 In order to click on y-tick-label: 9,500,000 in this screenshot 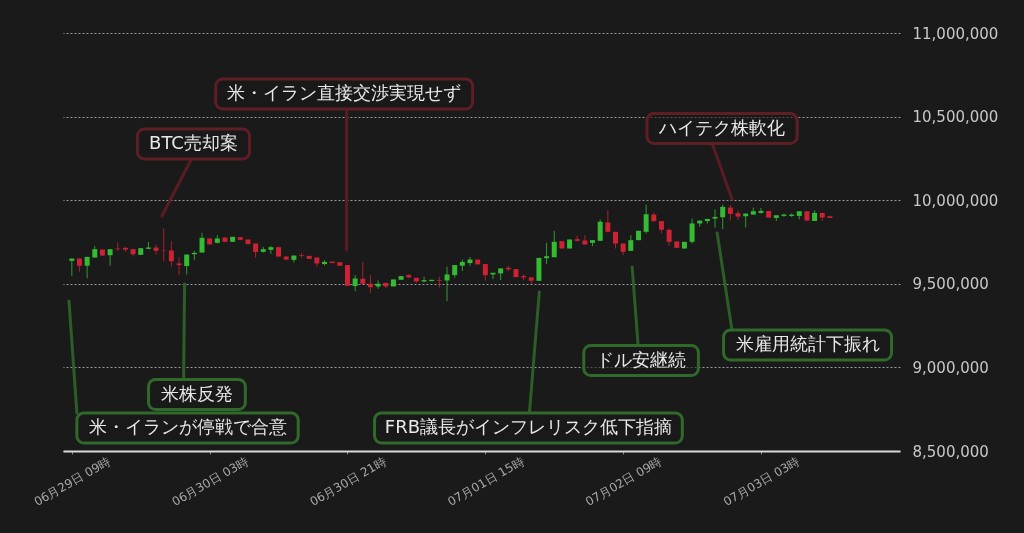, I will do `click(950, 284)`.